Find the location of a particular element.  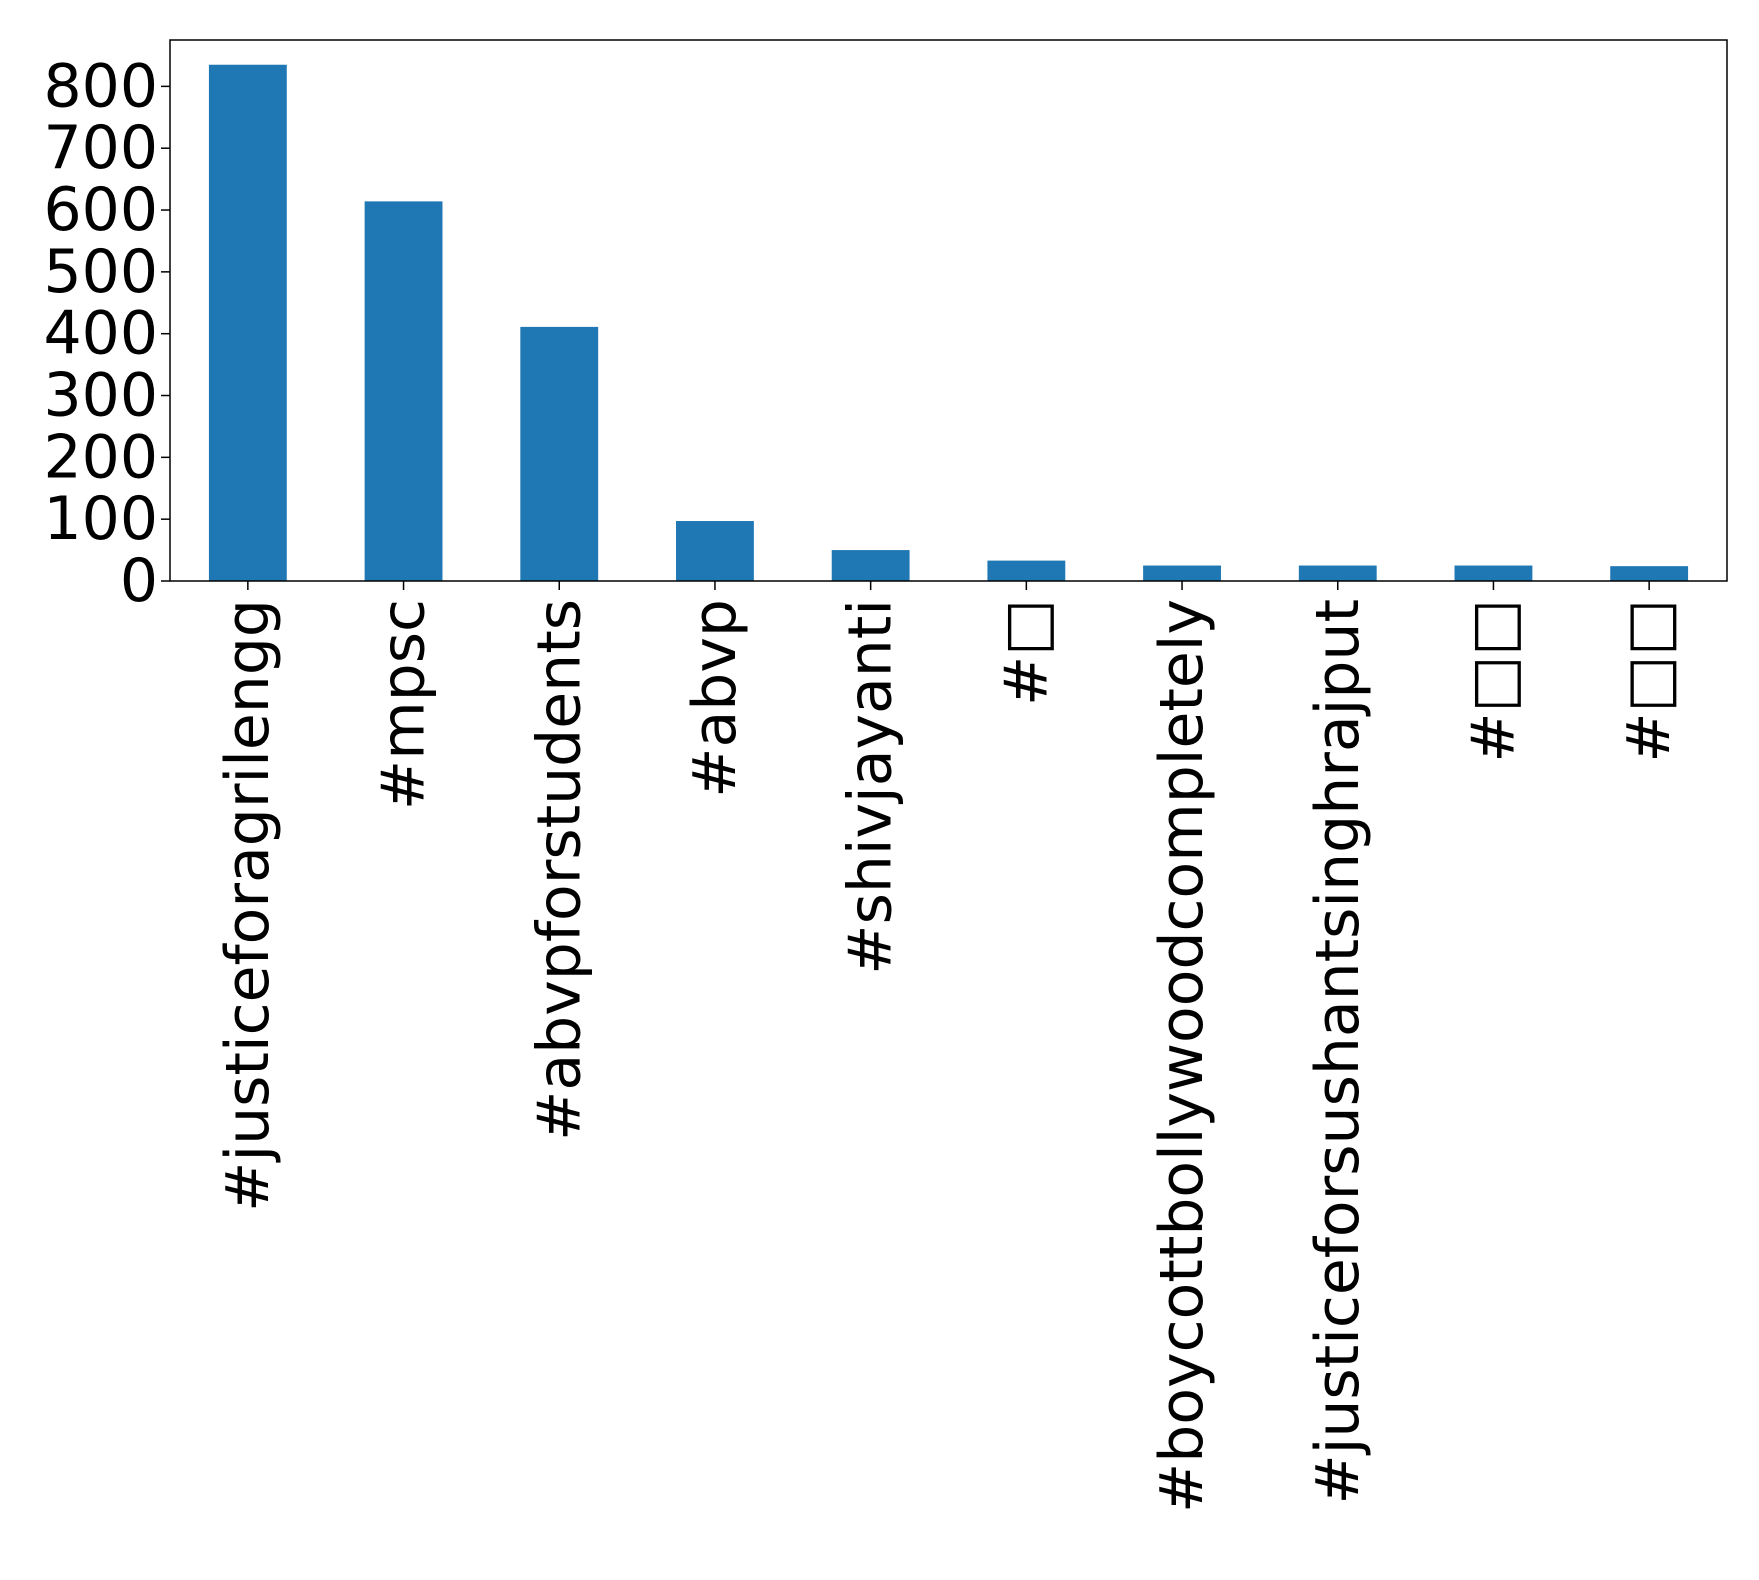

x-tick-label: #abvp is located at coordinates (715, 698).